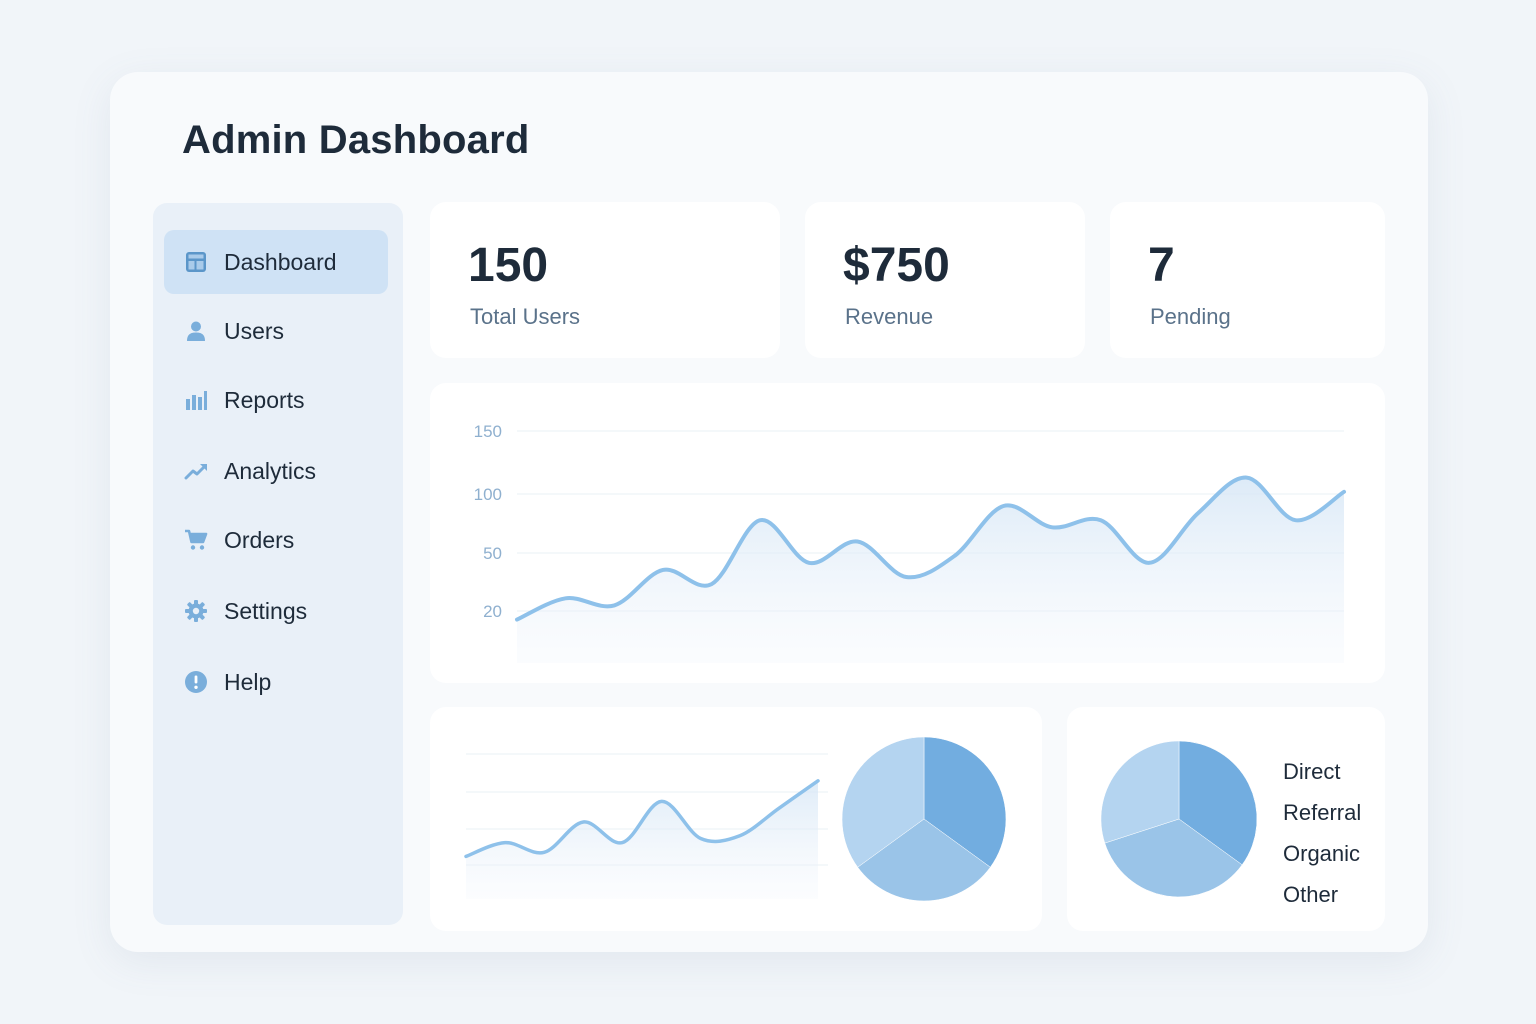 The width and height of the screenshot is (1536, 1024). I want to click on dashboard-icon, so click(196, 262).